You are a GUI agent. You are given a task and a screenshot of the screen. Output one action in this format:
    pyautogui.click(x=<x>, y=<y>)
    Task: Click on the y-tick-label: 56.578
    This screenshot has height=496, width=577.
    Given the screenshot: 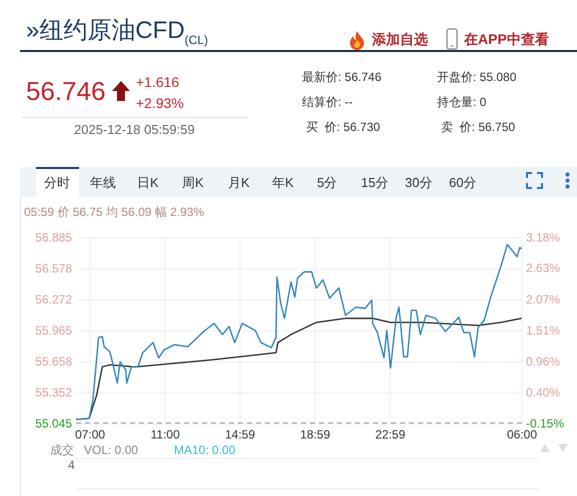 What is the action you would take?
    pyautogui.click(x=53, y=268)
    